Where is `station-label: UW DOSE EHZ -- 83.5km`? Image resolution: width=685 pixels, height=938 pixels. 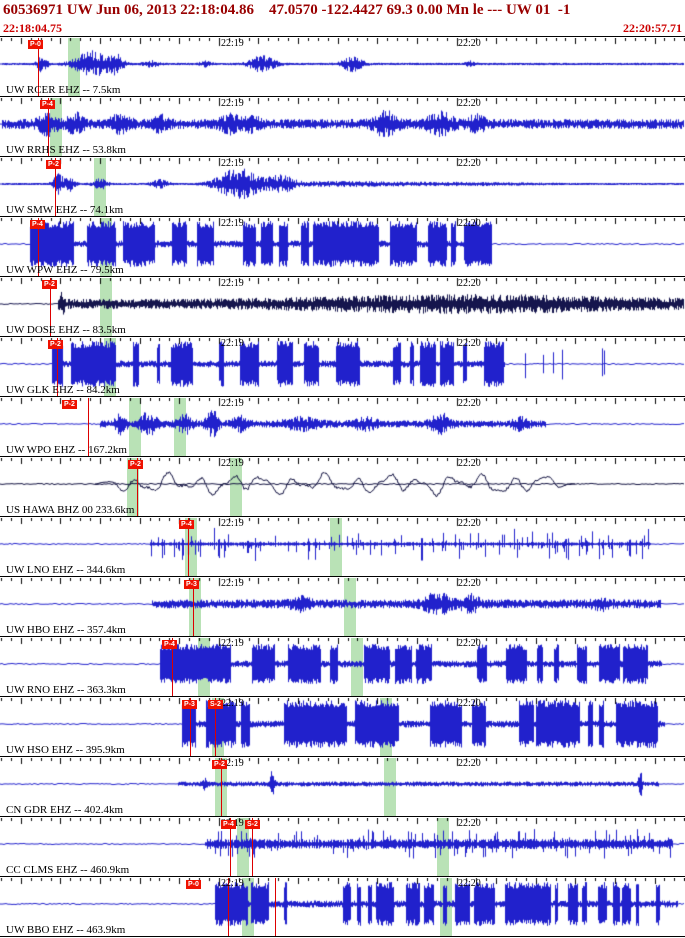 station-label: UW DOSE EHZ -- 83.5km is located at coordinates (66, 330).